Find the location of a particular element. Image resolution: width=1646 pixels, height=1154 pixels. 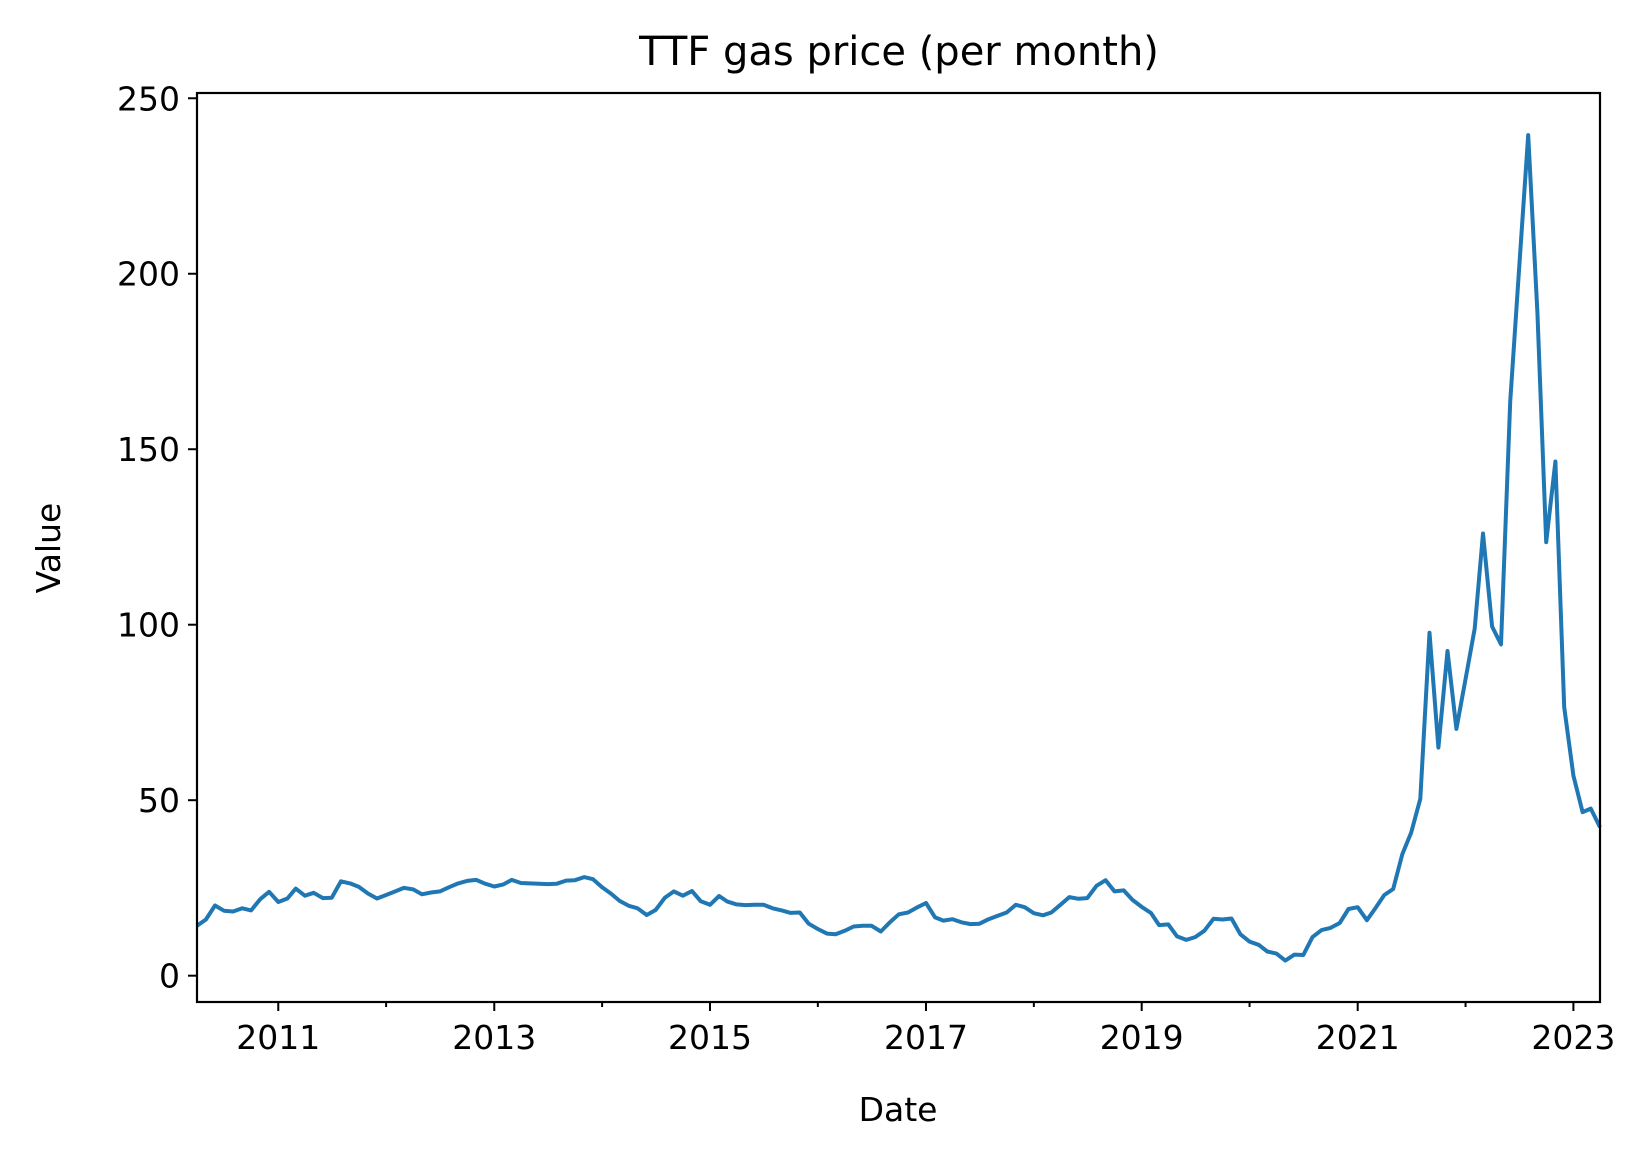

chart-title: TTF gas price (per month) is located at coordinates (898, 52).